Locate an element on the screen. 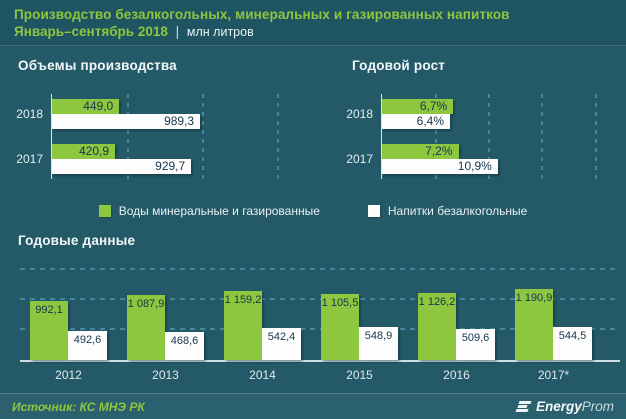 The width and height of the screenshot is (626, 419). bar-value-label: 1 159,2 is located at coordinates (243, 299).